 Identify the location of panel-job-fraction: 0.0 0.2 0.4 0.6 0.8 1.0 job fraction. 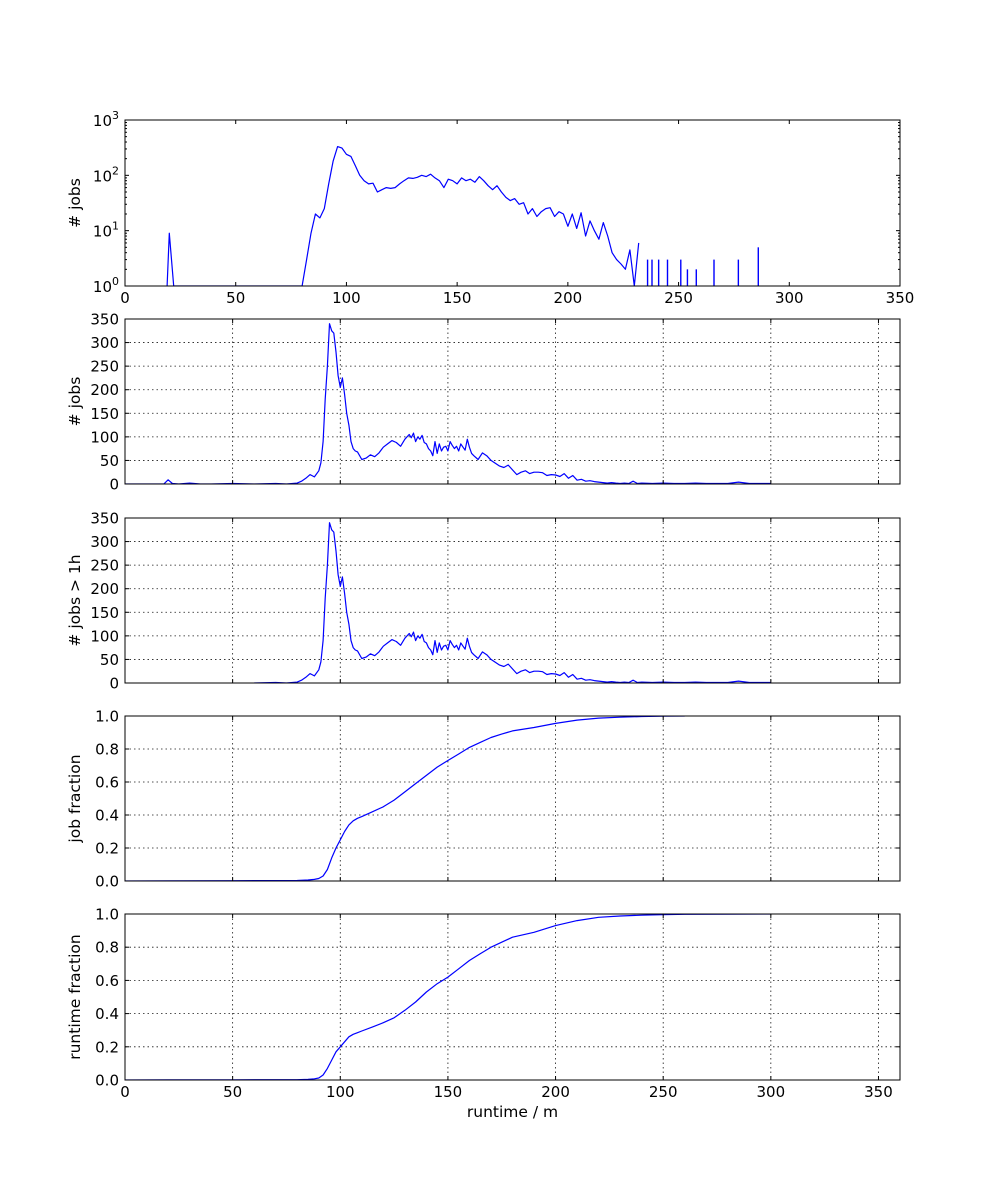
(483, 799).